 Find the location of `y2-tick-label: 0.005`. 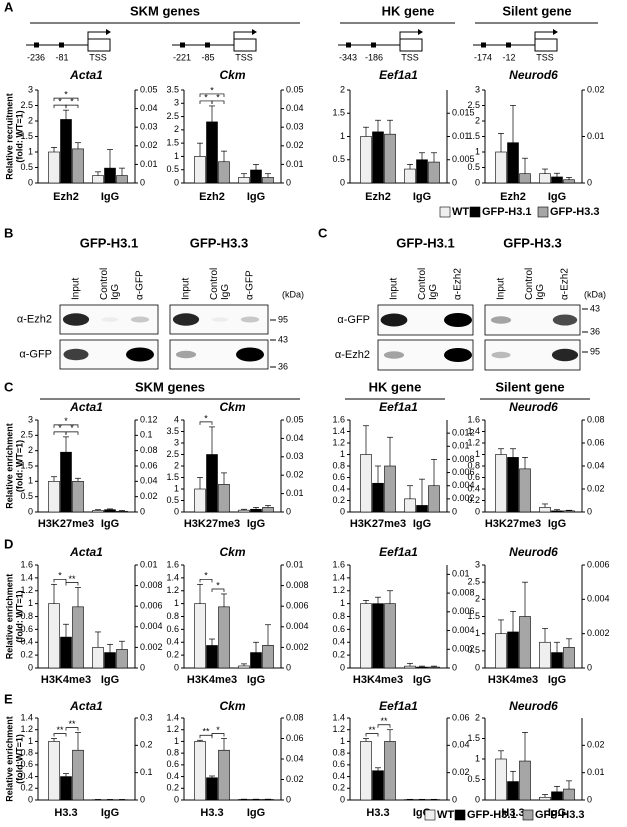

y2-tick-label: 0.005 is located at coordinates (463, 159).